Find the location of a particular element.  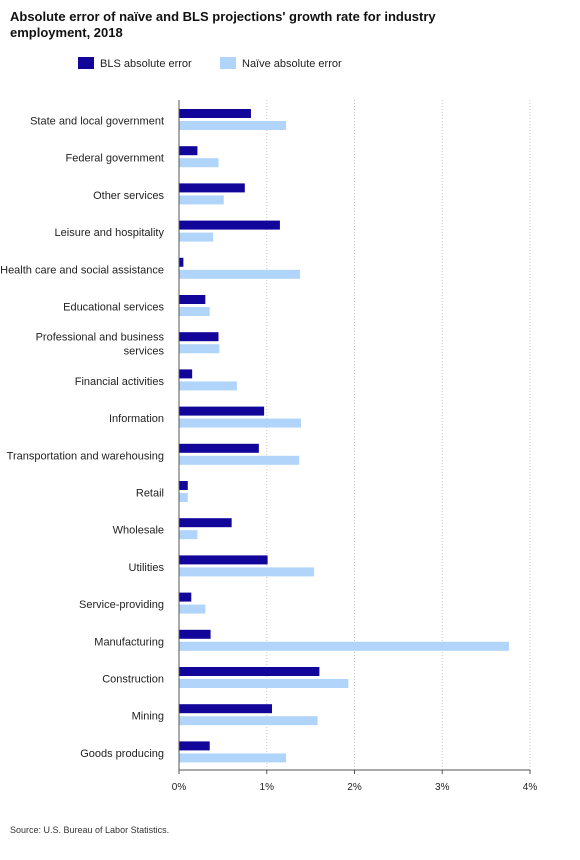

category-label: Mining is located at coordinates (148, 717).